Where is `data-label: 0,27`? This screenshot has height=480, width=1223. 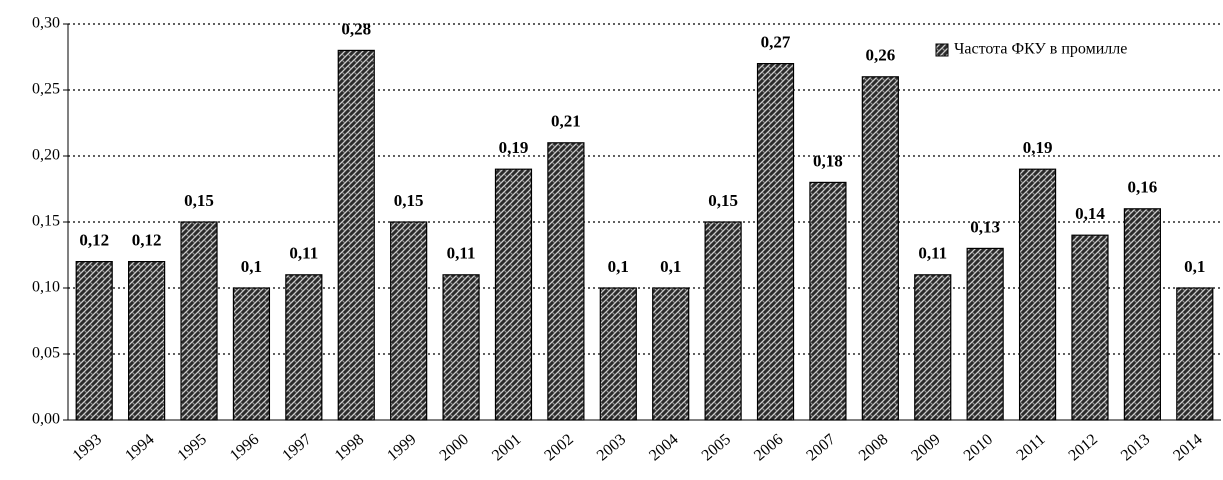 data-label: 0,27 is located at coordinates (776, 42).